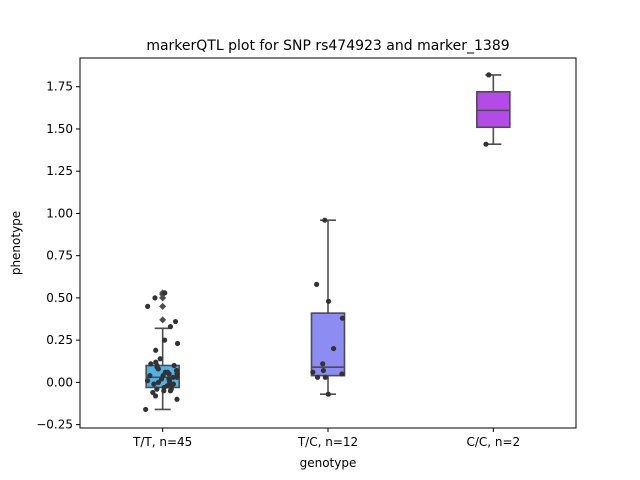 The image size is (640, 480). I want to click on x-tick-label: C/C, n=2, so click(493, 442).